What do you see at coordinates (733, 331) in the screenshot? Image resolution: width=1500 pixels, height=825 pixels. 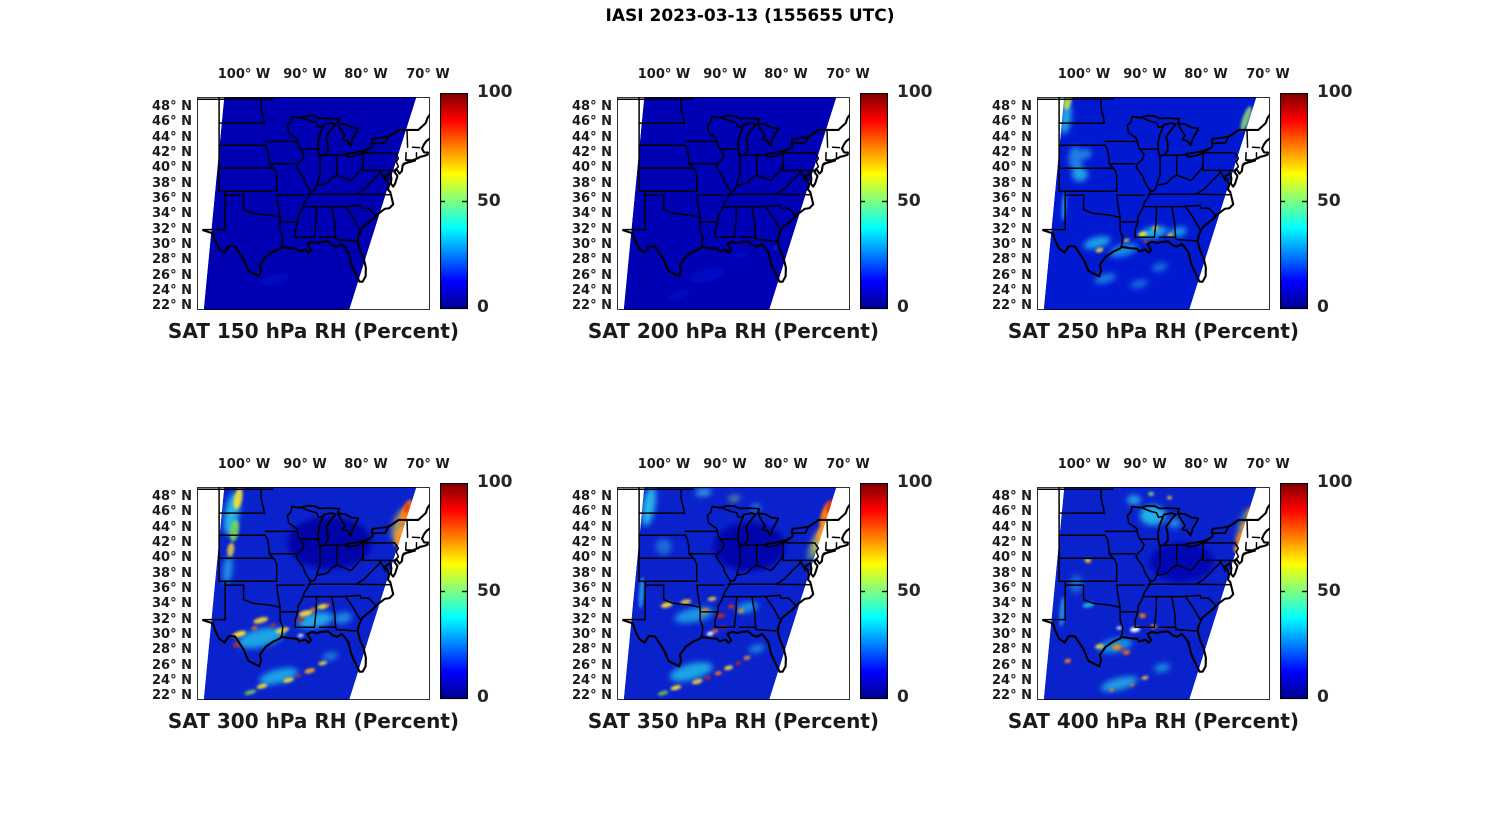 I see `panel-title: SAT 200 hPa RH (Percent)` at bounding box center [733, 331].